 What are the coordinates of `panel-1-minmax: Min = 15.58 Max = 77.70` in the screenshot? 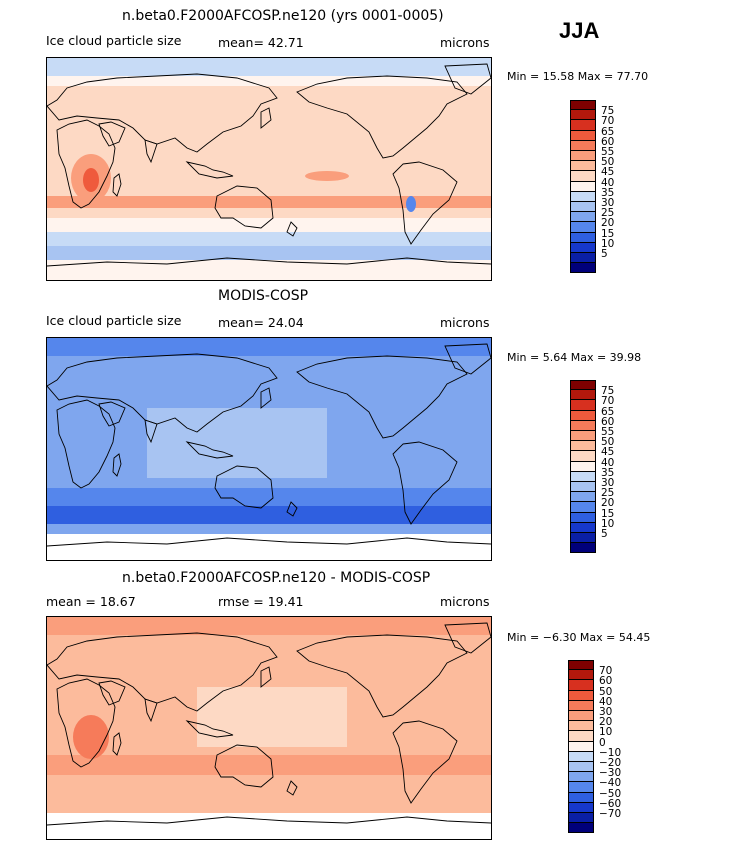 It's located at (578, 76).